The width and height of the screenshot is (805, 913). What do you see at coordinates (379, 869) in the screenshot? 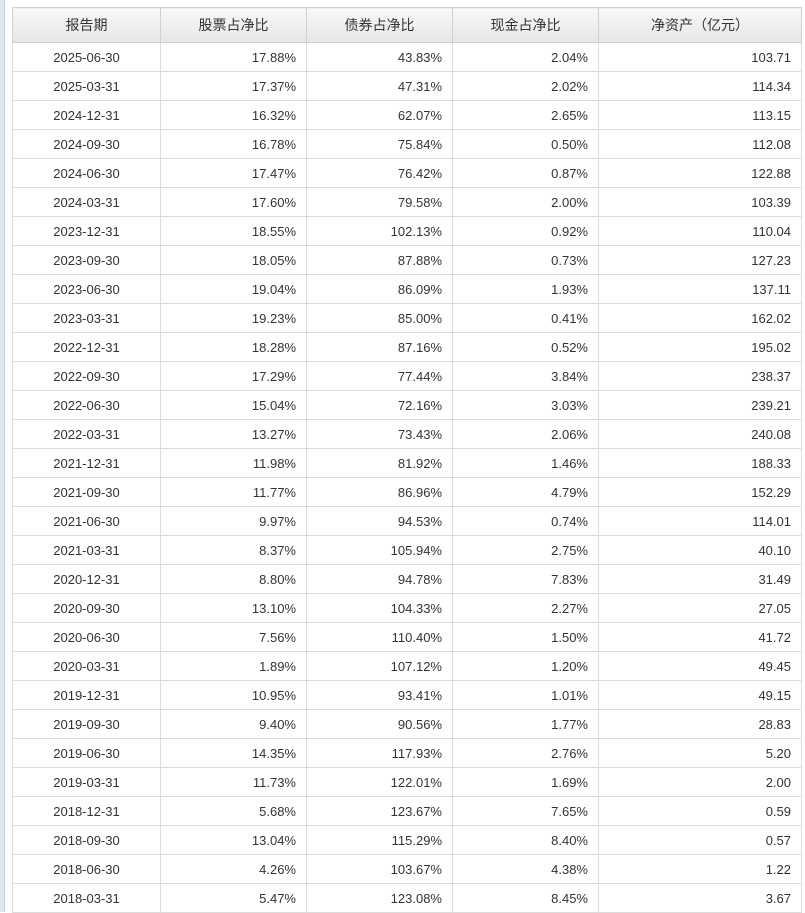
I see `cell-bond-ratio: 103.67%` at bounding box center [379, 869].